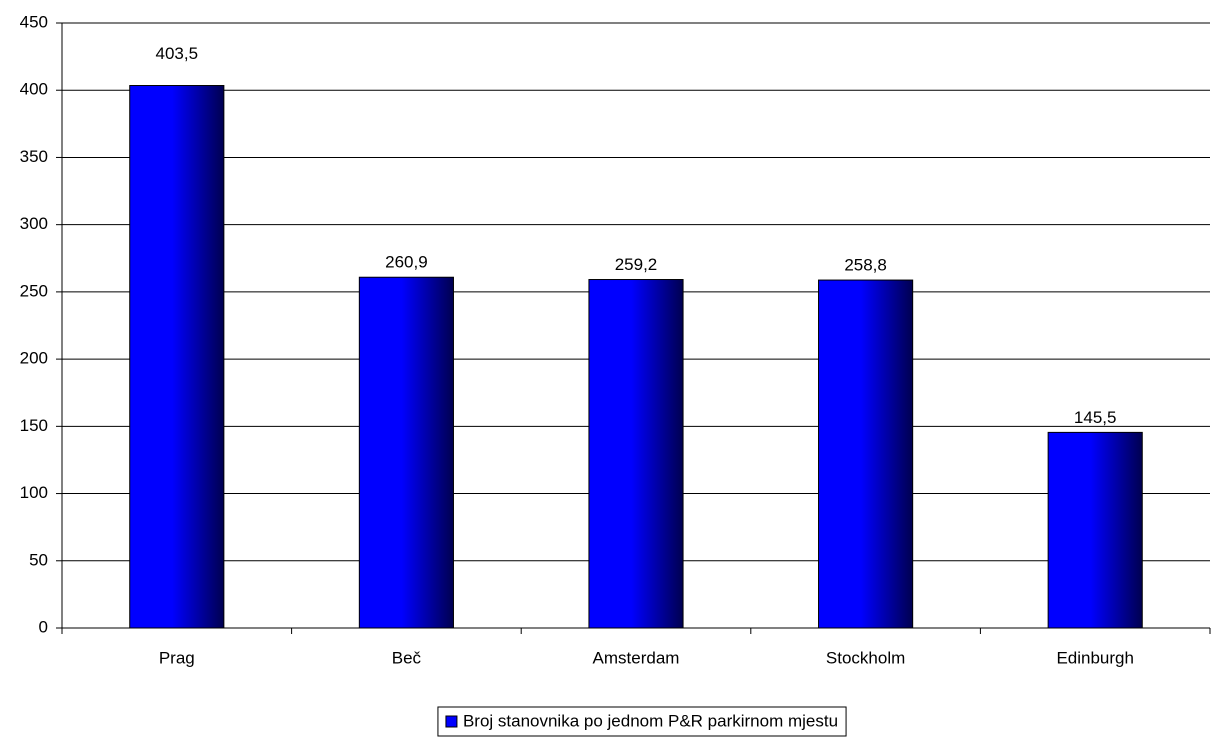 This screenshot has height=738, width=1213. I want to click on y-tick-label: 50, so click(38, 559).